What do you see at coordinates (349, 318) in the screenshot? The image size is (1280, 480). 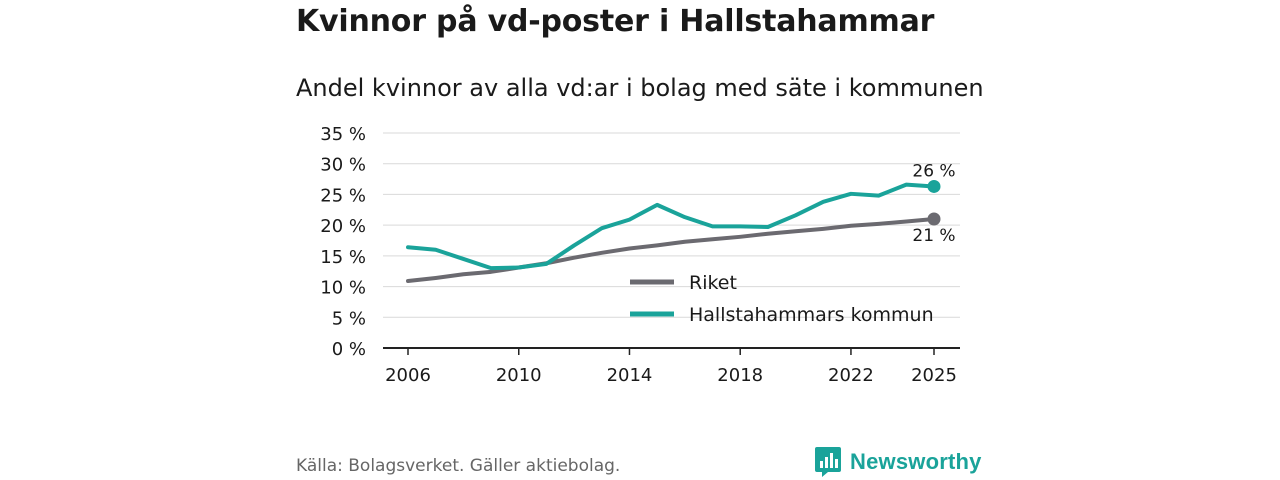 I see `y-tick-label: 5 %` at bounding box center [349, 318].